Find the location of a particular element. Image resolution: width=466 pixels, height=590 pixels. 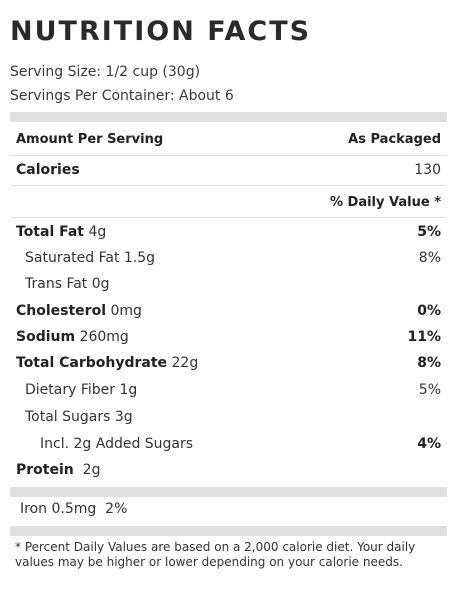

sodium-dv: 11% is located at coordinates (424, 337).